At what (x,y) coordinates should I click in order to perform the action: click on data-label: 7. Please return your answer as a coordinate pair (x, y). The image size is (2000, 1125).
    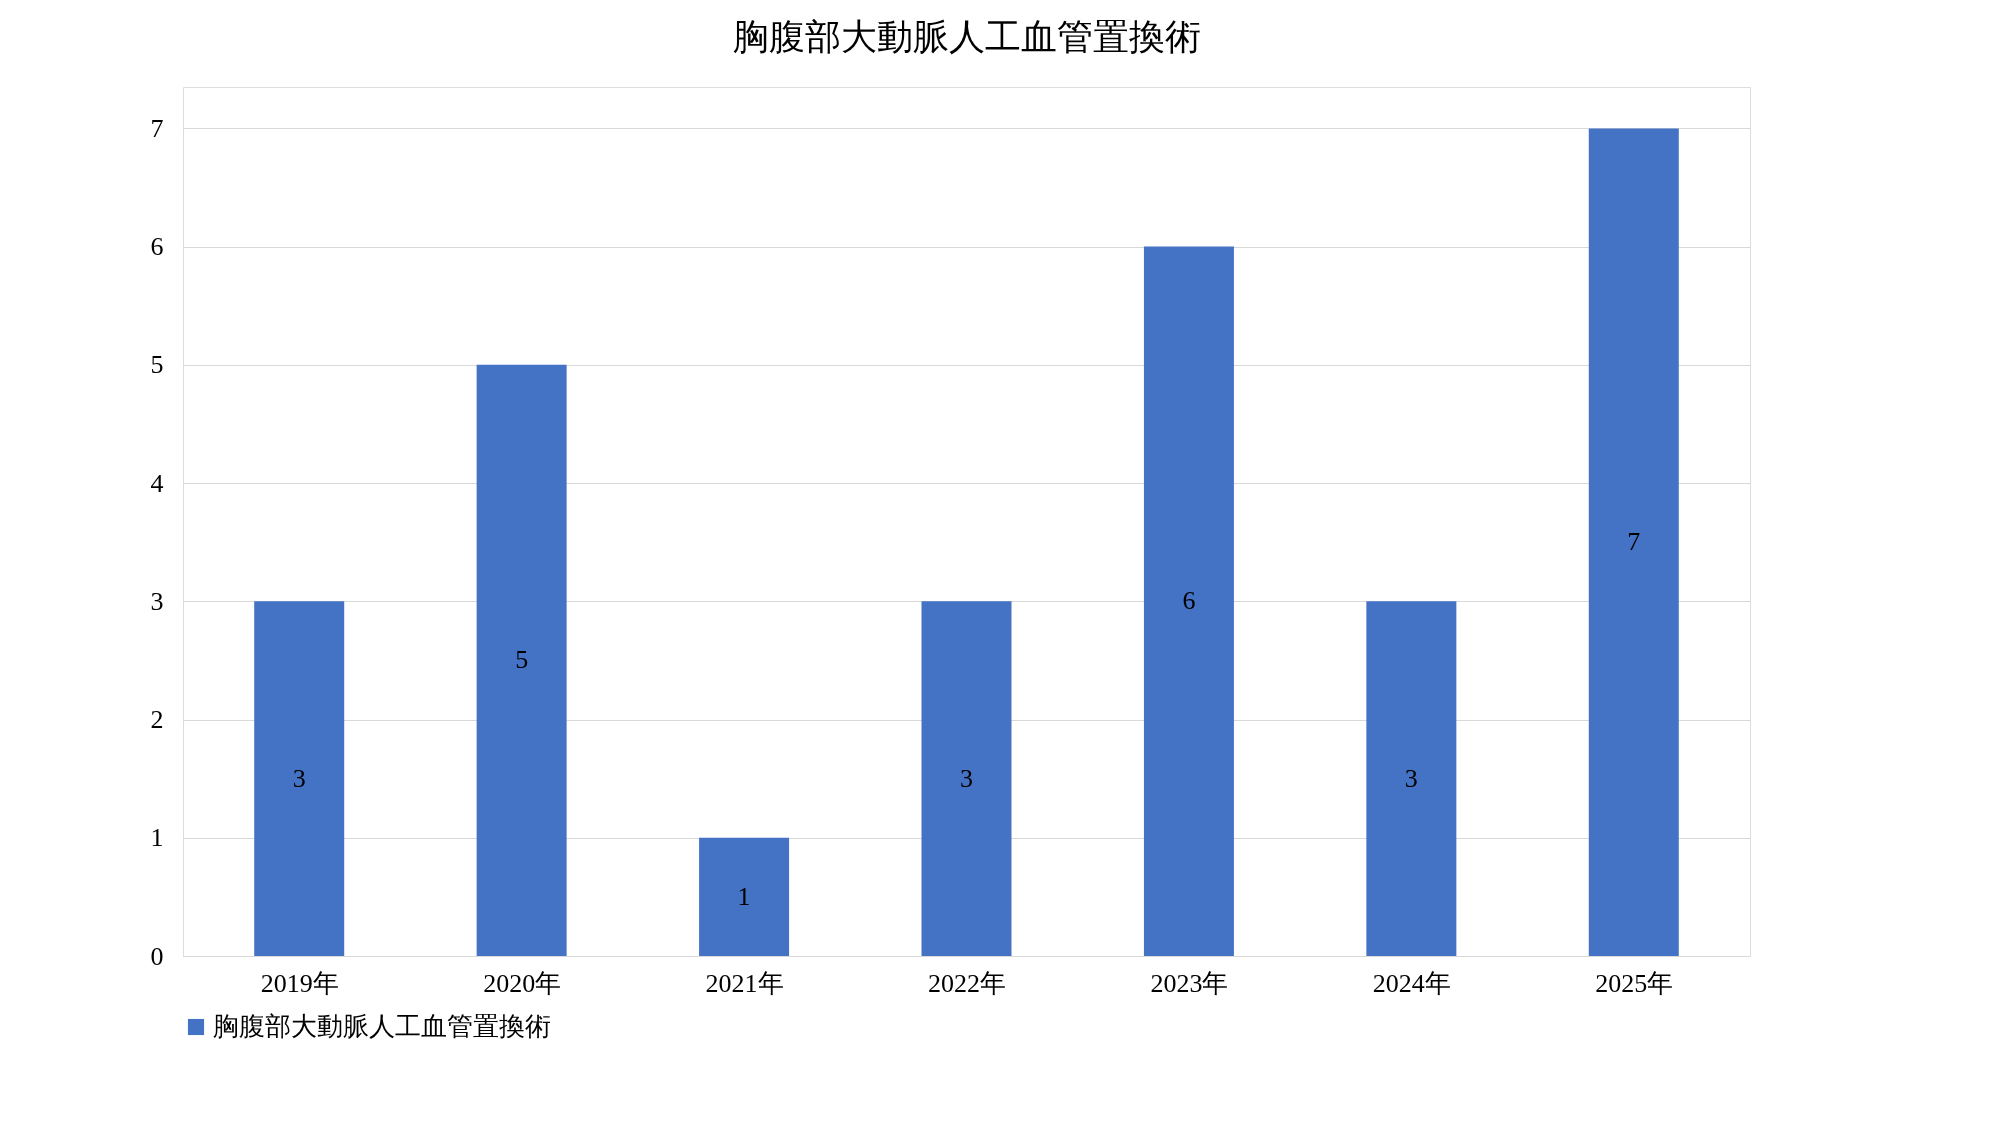
    Looking at the image, I should click on (1634, 542).